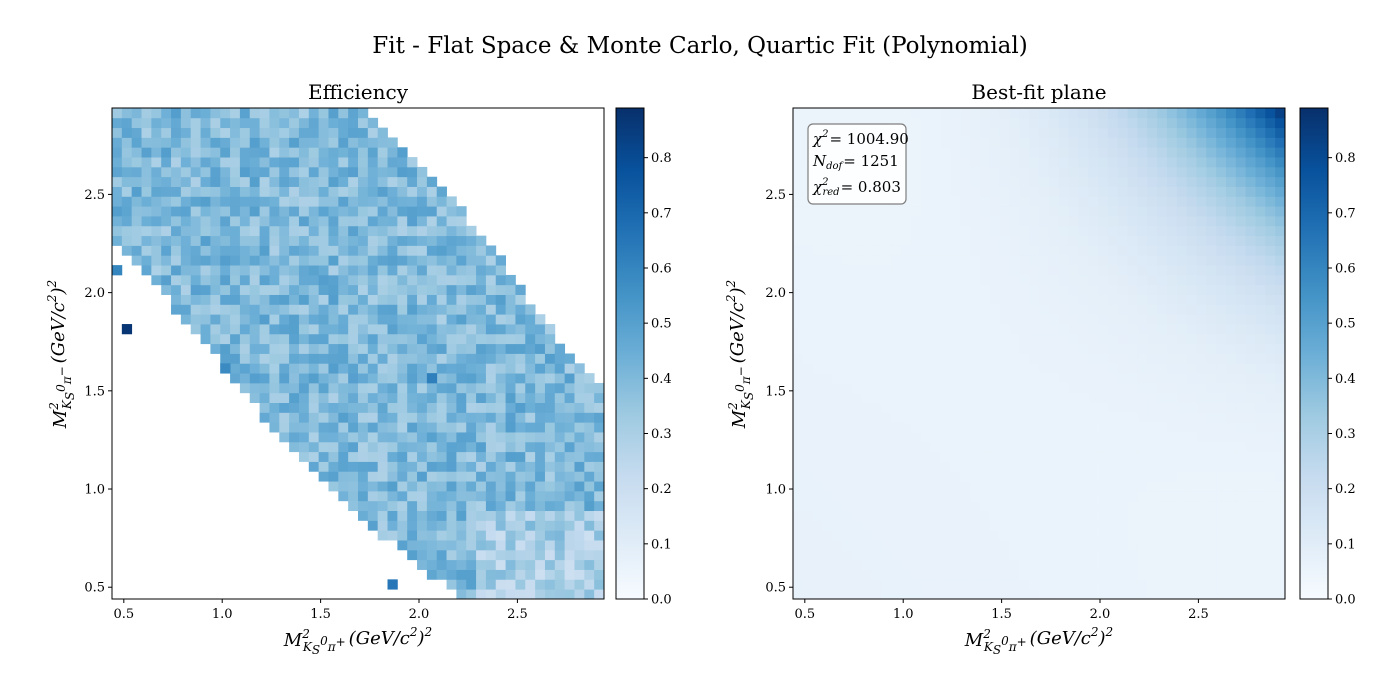  I want to click on colorbar-tick-label: 0.0, so click(1345, 600).